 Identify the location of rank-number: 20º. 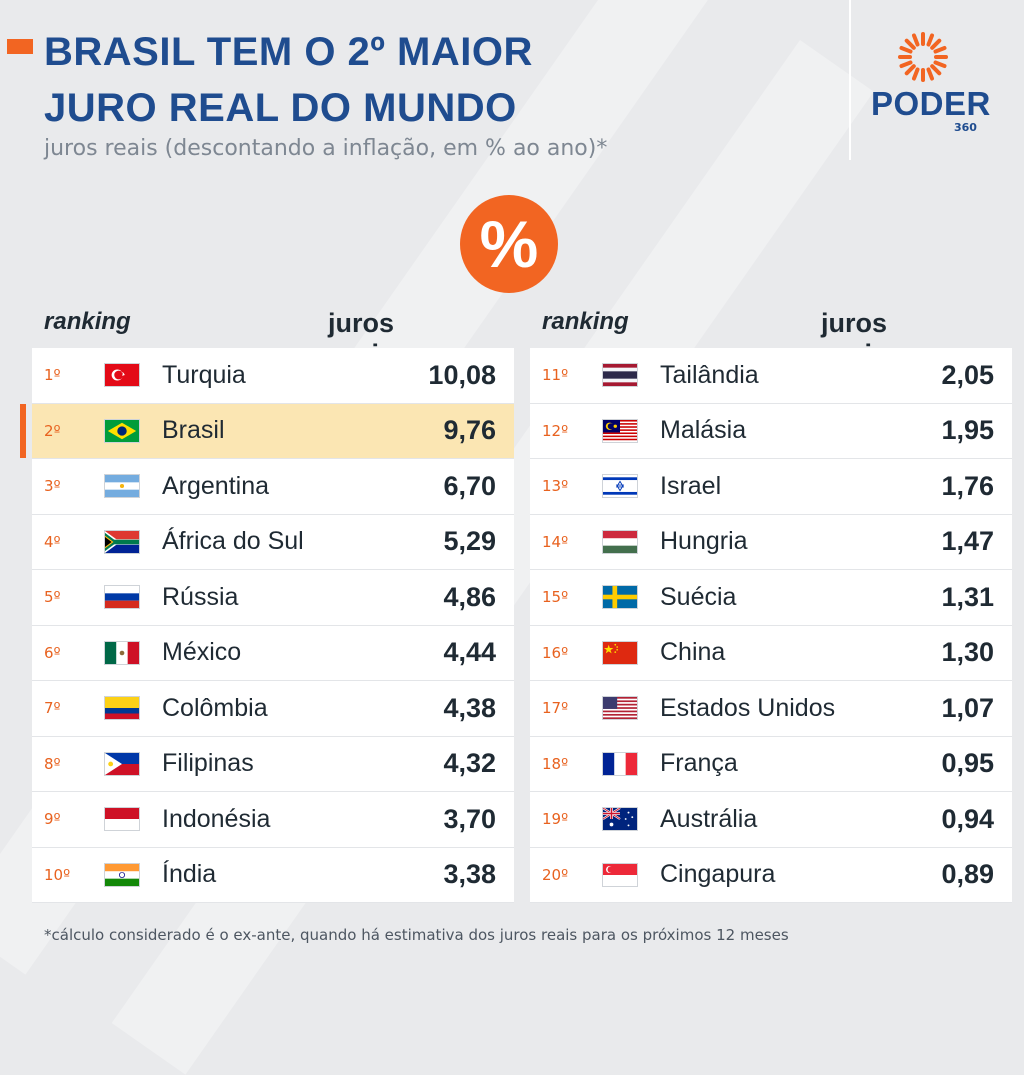
(555, 874).